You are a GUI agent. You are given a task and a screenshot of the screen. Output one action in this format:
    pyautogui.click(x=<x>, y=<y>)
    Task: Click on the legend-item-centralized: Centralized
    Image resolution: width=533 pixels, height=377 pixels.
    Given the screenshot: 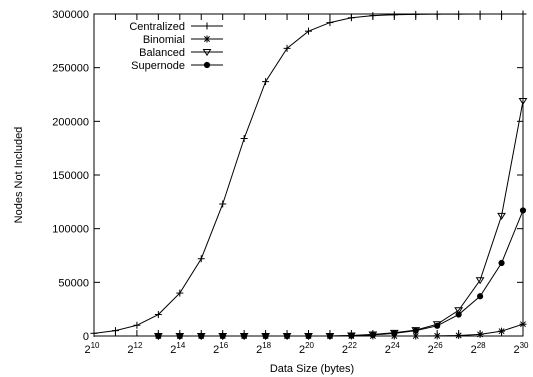 What is the action you would take?
    pyautogui.click(x=176, y=27)
    